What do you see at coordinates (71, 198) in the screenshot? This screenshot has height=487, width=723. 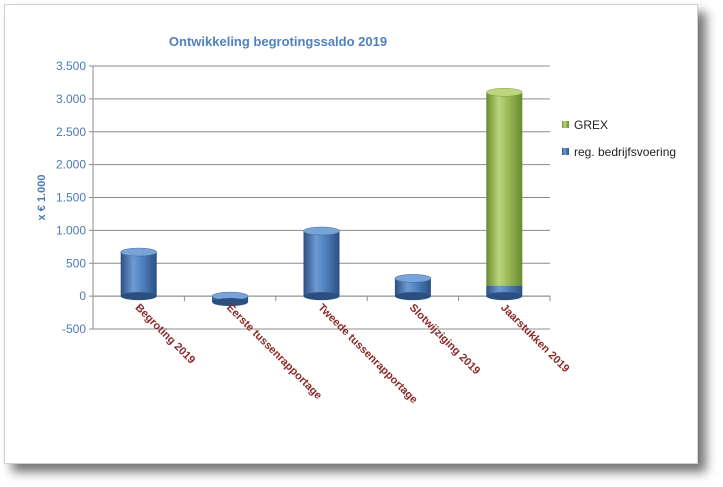 I see `y-tick-label: 1.500` at bounding box center [71, 198].